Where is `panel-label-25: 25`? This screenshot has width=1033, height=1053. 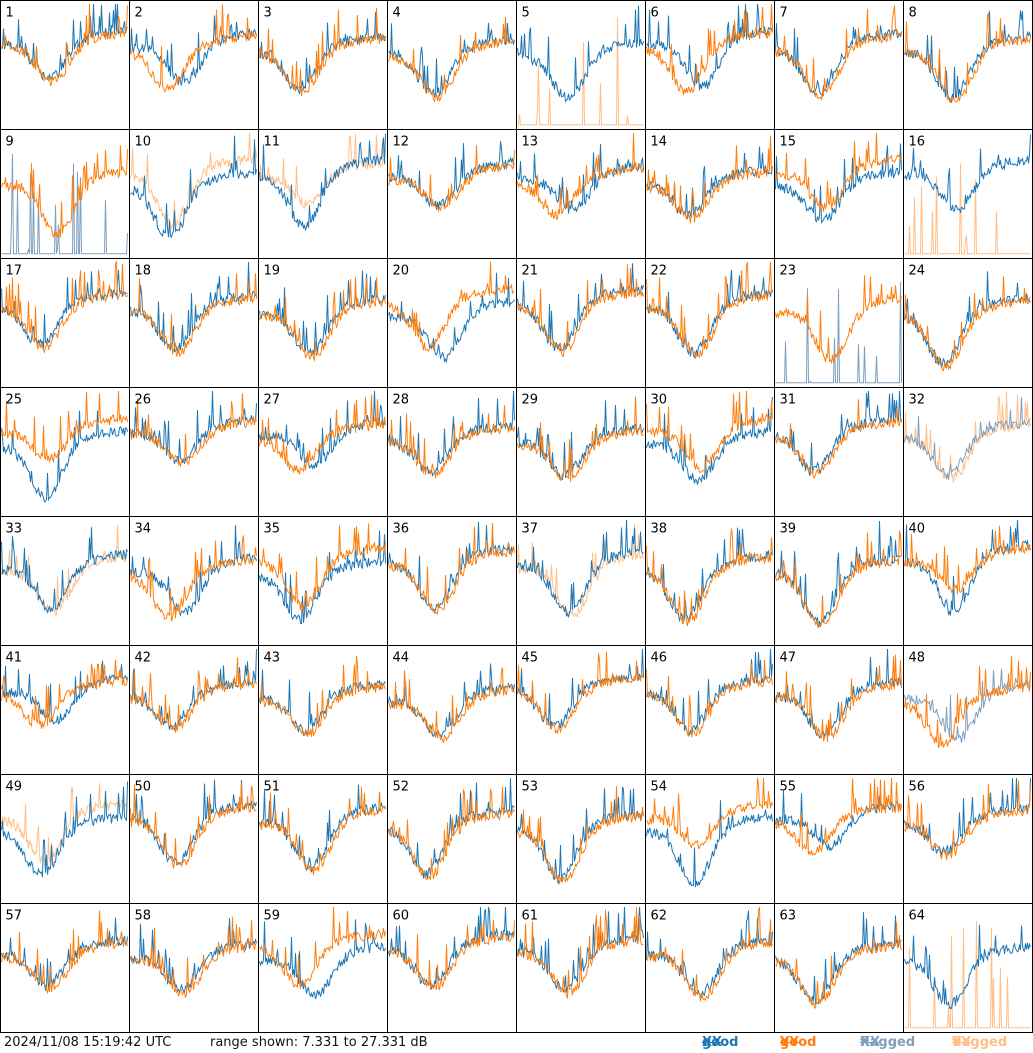
panel-label-25: 25 is located at coordinates (14, 400).